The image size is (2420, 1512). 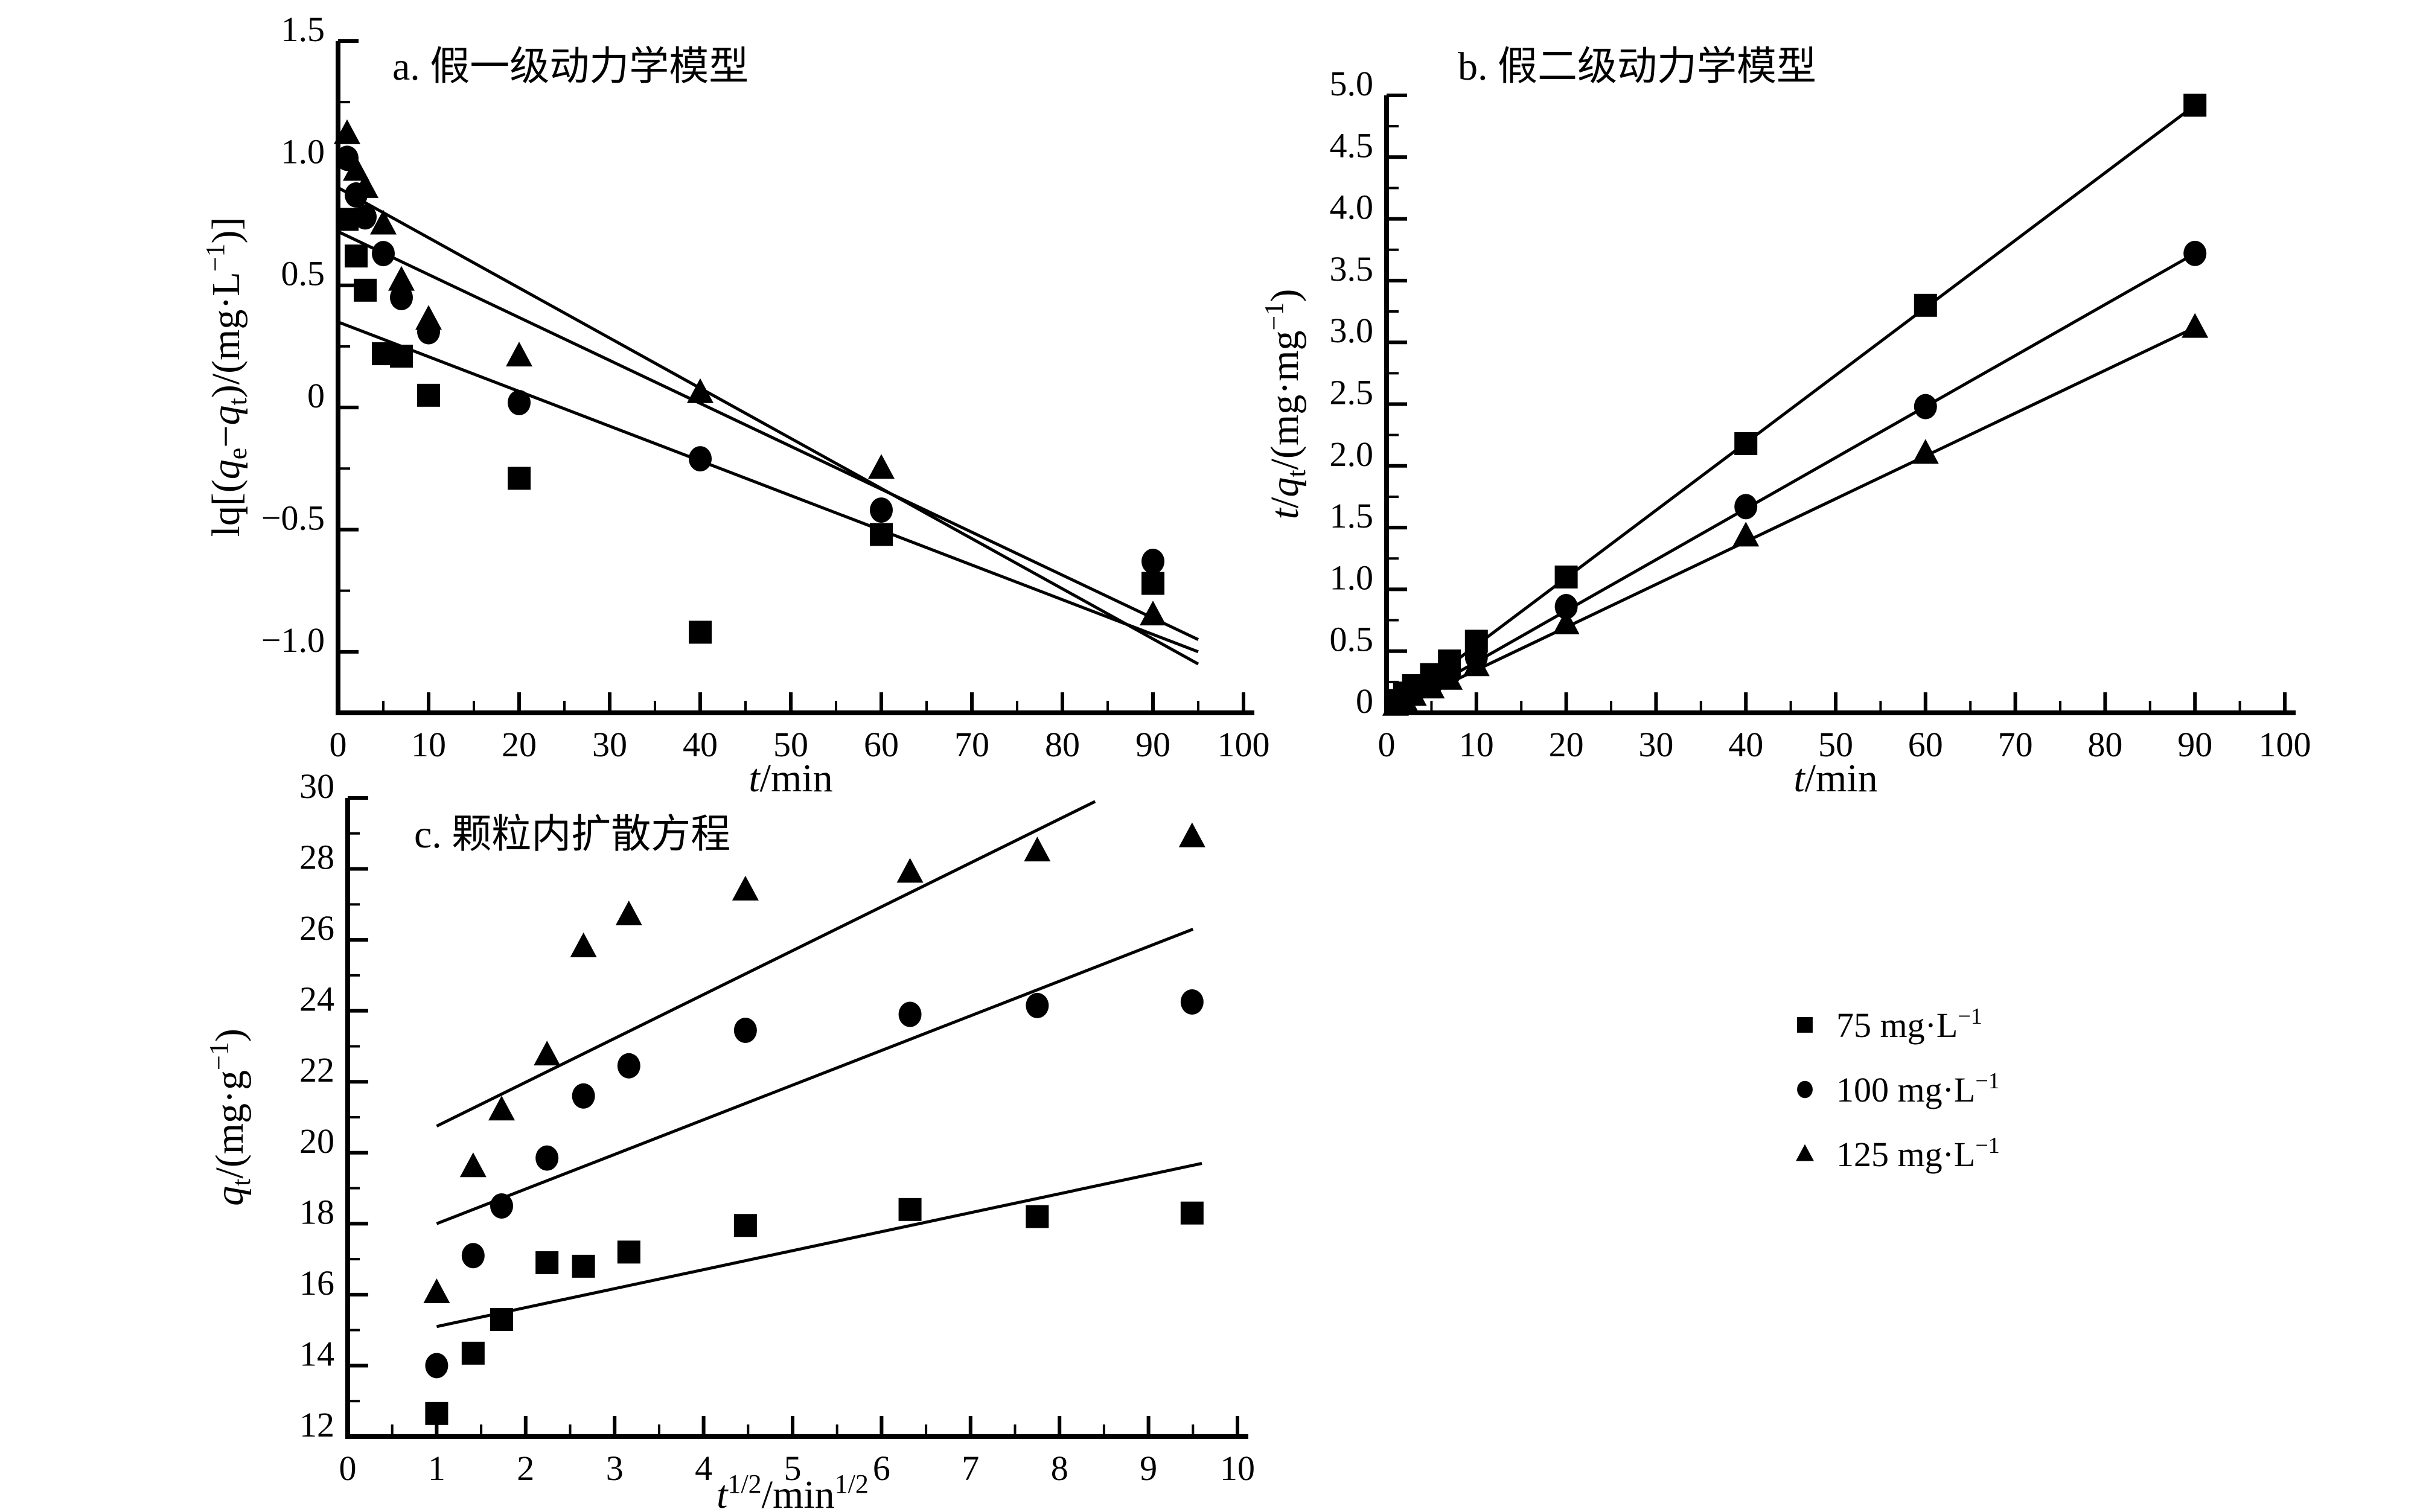 What do you see at coordinates (1844, 728) in the screenshot?
I see `chart-b-x-ticks: 0 10 20 30 40 50 60 70 80 90 100` at bounding box center [1844, 728].